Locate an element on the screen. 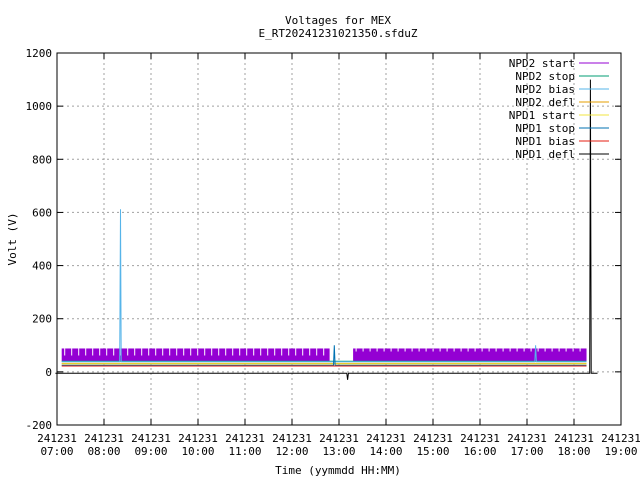 The width and height of the screenshot is (640, 480). x-tick-time-label: 11:00 is located at coordinates (244, 451).